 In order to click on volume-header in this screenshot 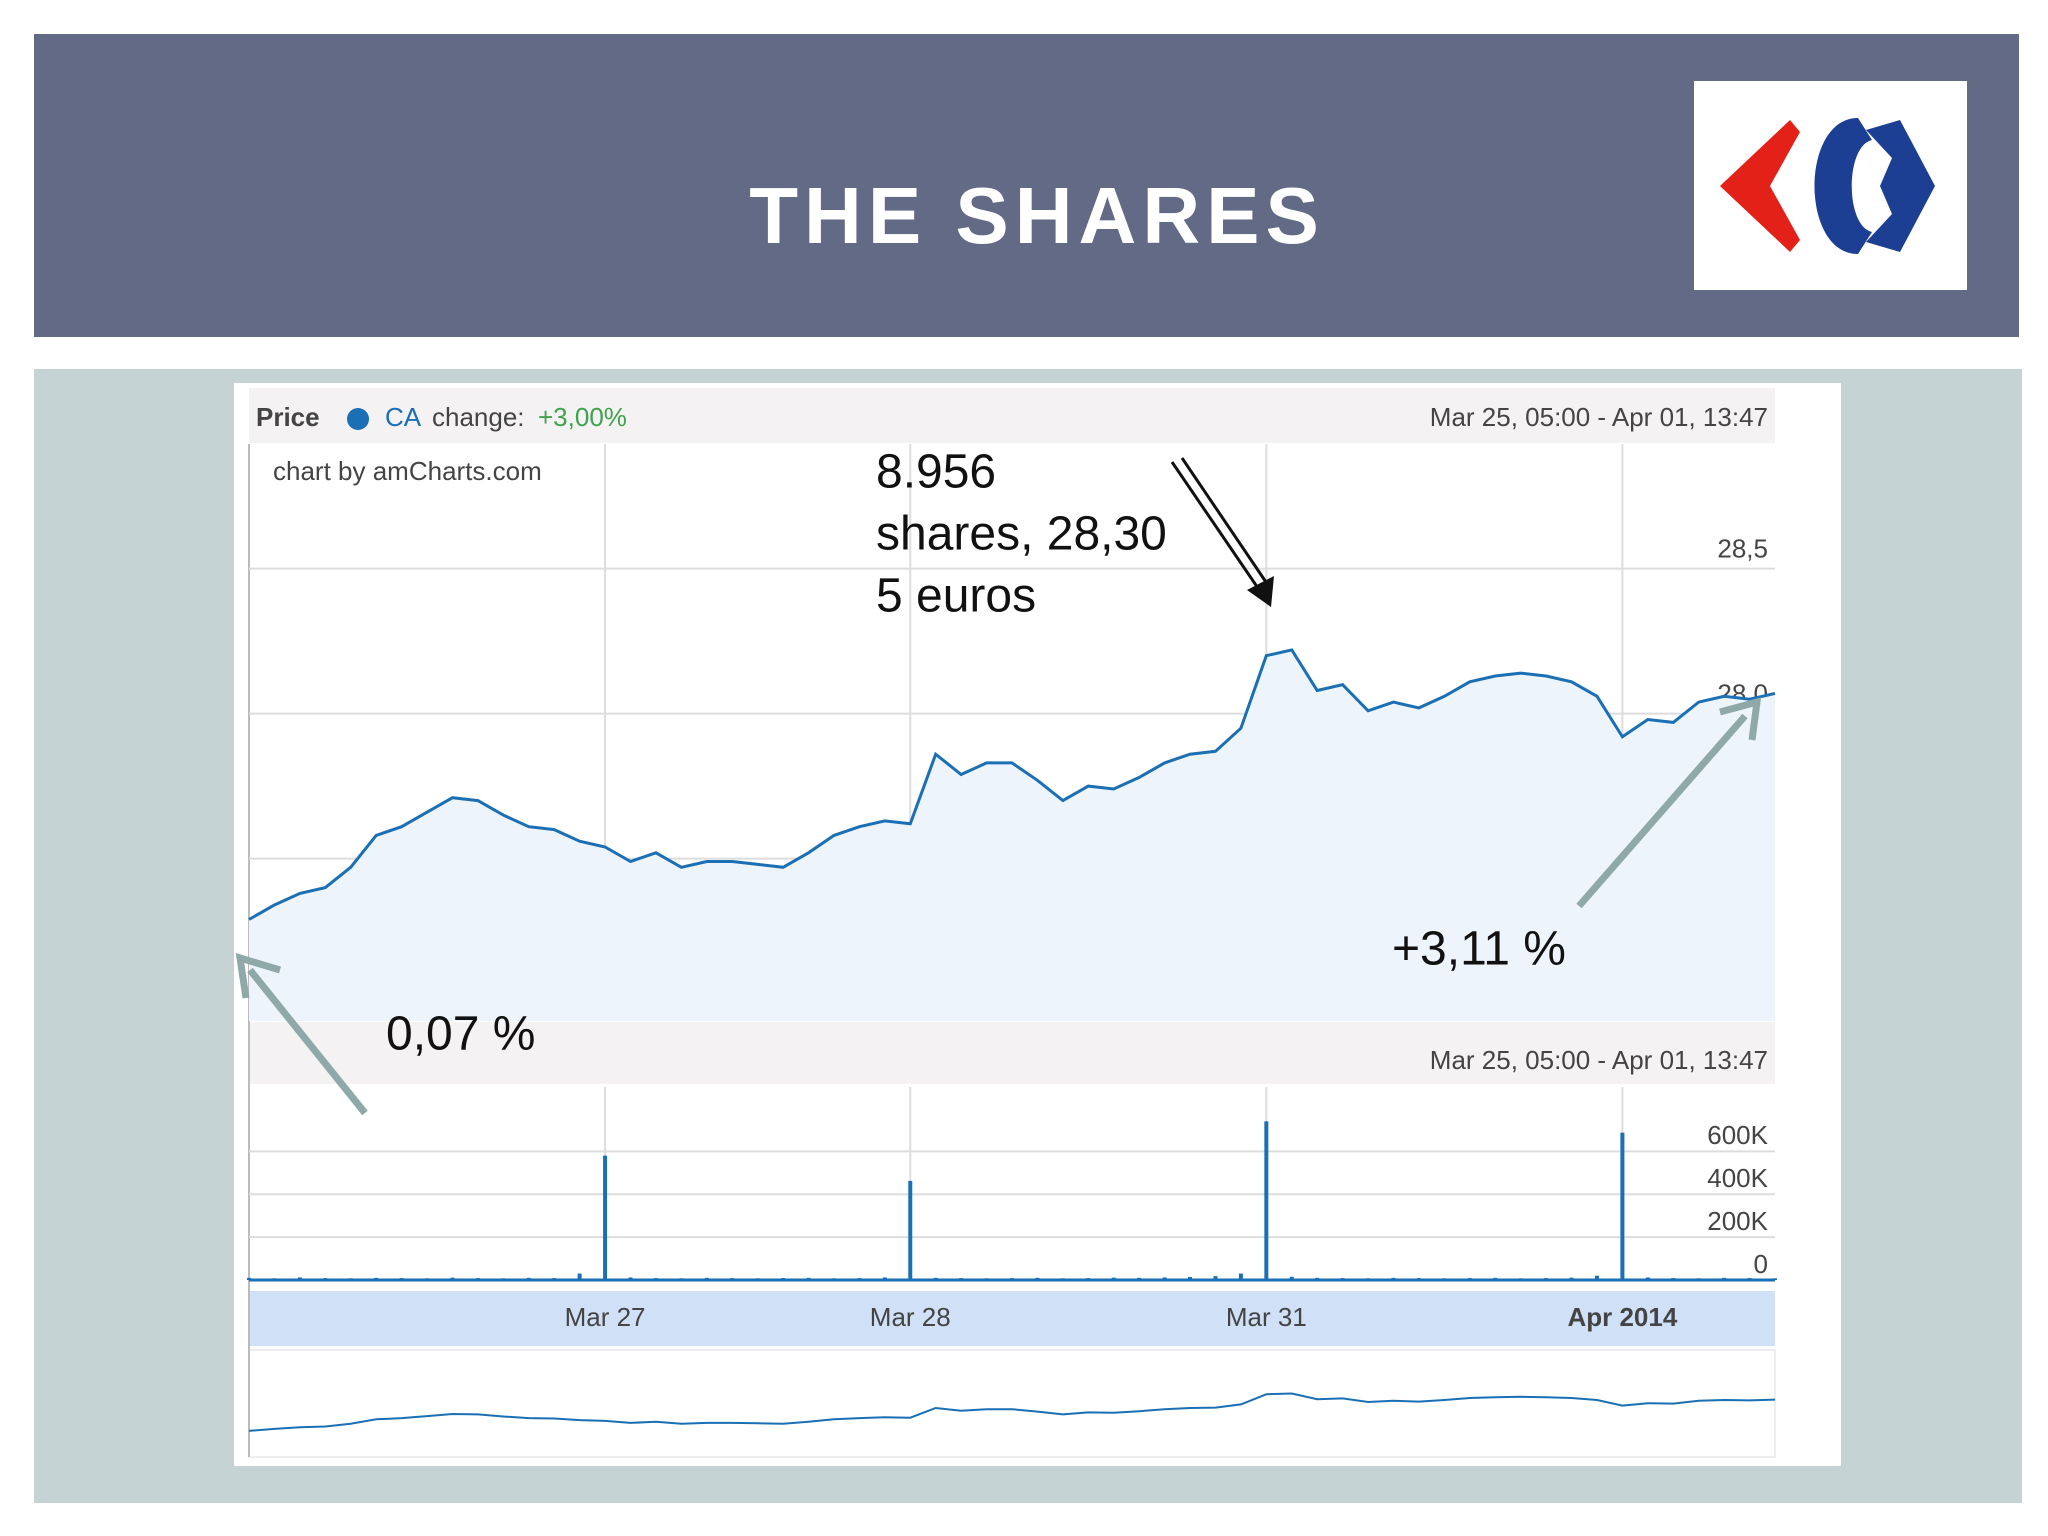, I will do `click(1012, 1053)`.